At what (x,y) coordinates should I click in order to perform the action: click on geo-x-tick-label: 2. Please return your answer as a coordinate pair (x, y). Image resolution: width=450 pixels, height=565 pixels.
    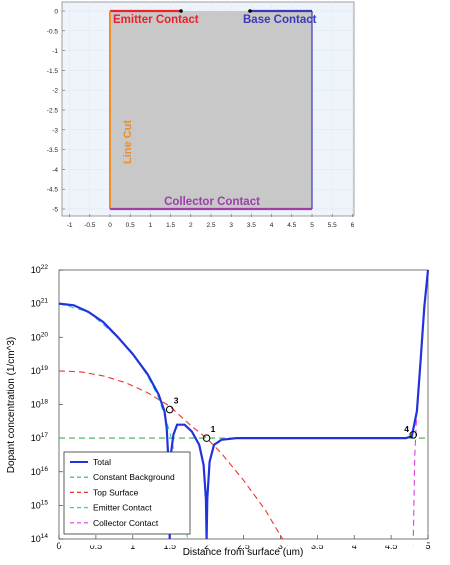
    Looking at the image, I should click on (191, 225).